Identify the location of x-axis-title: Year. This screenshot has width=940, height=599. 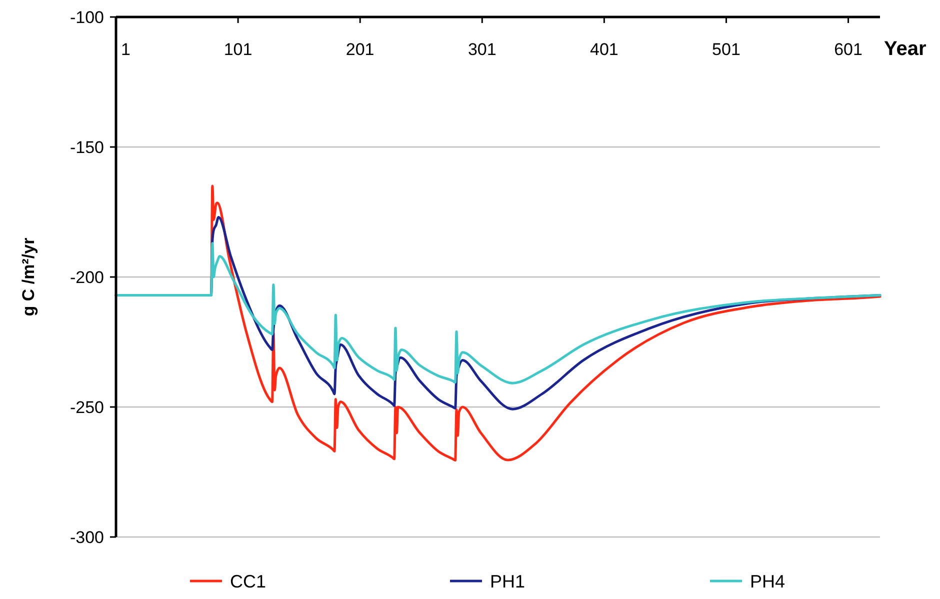
(905, 49).